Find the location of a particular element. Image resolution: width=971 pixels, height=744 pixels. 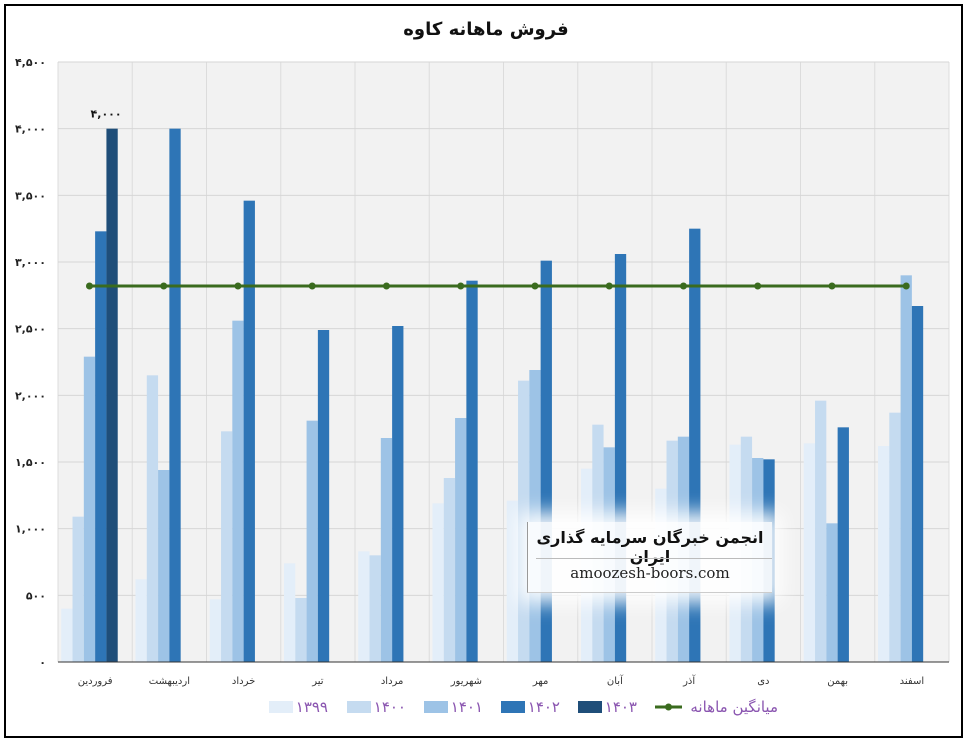

legend-label: ۱۴۰۰ is located at coordinates (390, 707).